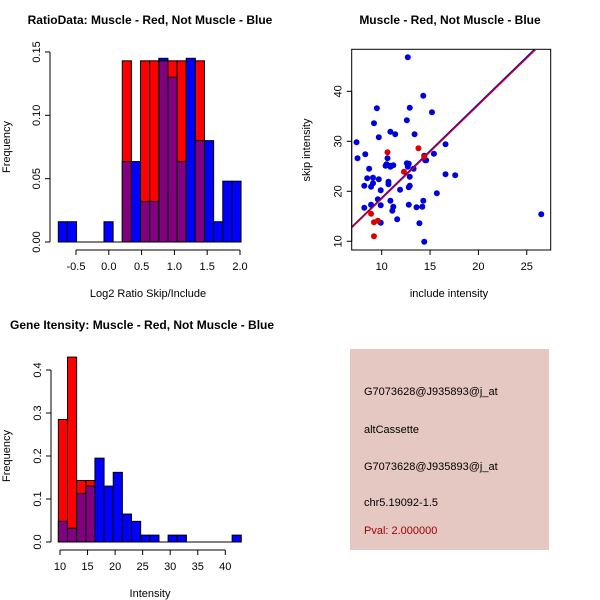 The width and height of the screenshot is (600, 600). What do you see at coordinates (174, 267) in the screenshot?
I see `x-tick-label: 1.0` at bounding box center [174, 267].